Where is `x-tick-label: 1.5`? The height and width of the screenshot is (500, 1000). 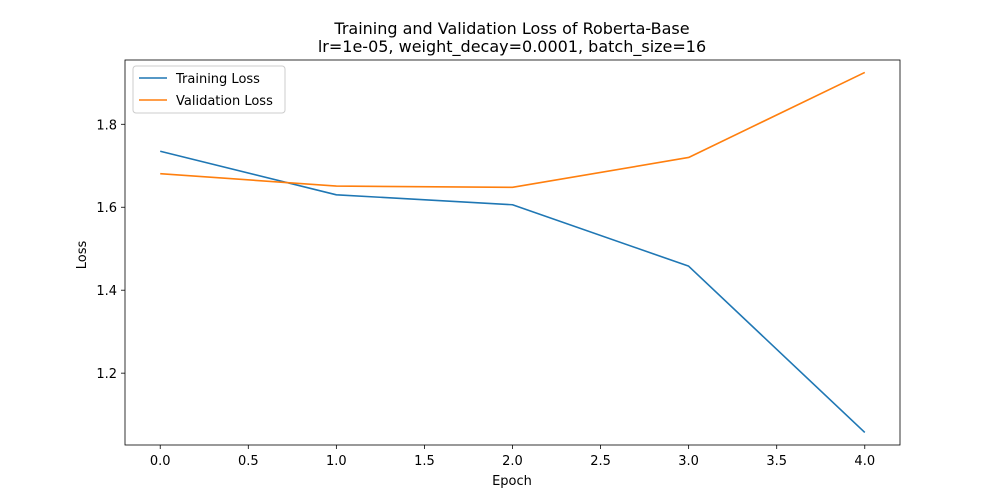 x-tick-label: 1.5 is located at coordinates (424, 461).